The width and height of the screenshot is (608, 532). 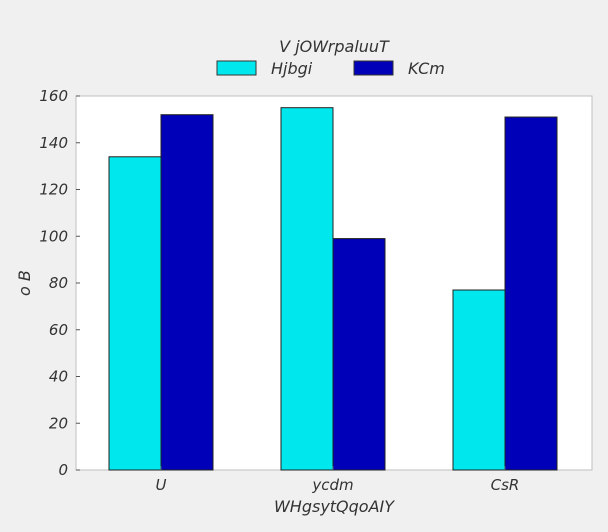 I want to click on legend-title: V jOWrpaluuT, so click(x=334, y=46).